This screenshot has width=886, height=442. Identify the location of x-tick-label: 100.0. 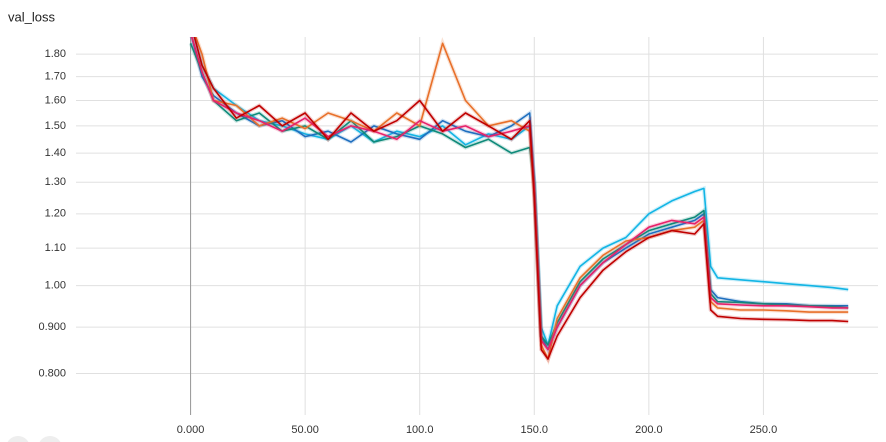
(420, 430).